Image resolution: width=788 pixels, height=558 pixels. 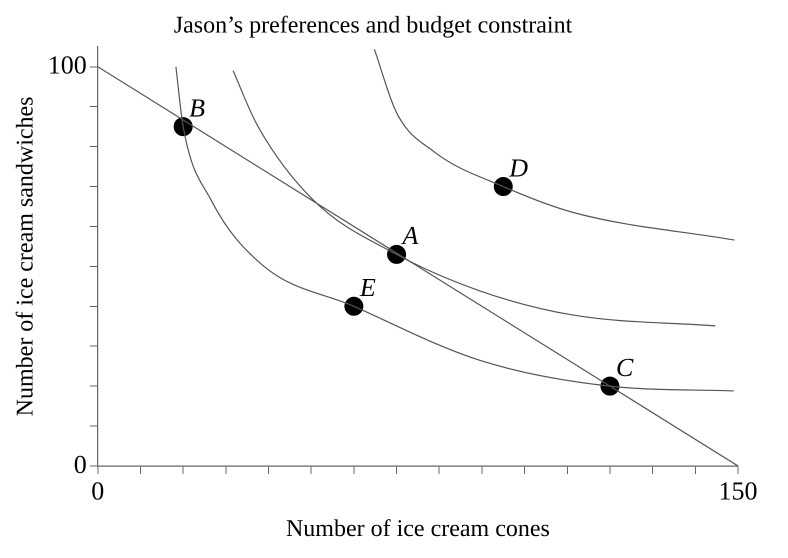 What do you see at coordinates (409, 235) in the screenshot?
I see `annotation: A` at bounding box center [409, 235].